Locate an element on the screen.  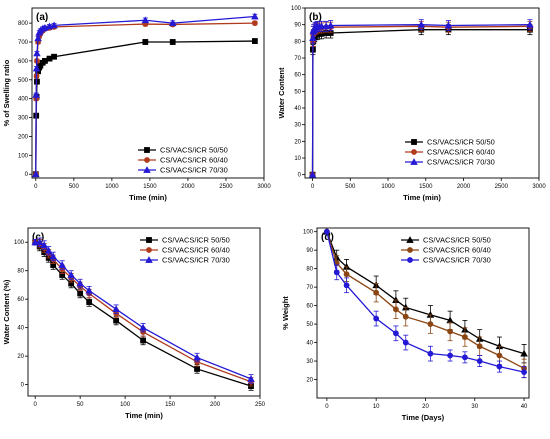
y-tick-label: 20 is located at coordinates (20, 357).